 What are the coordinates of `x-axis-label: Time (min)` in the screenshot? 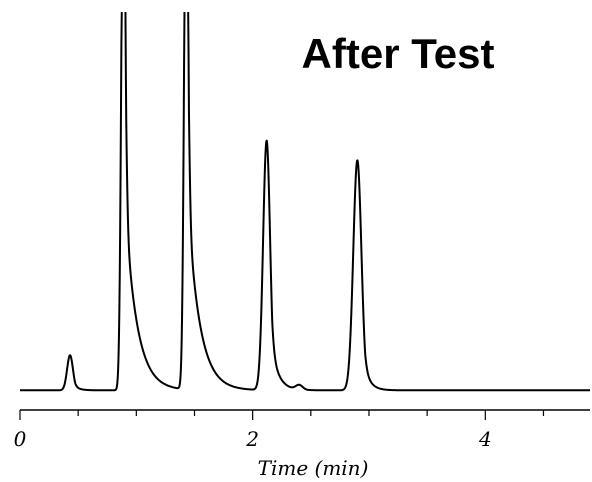 It's located at (313, 468).